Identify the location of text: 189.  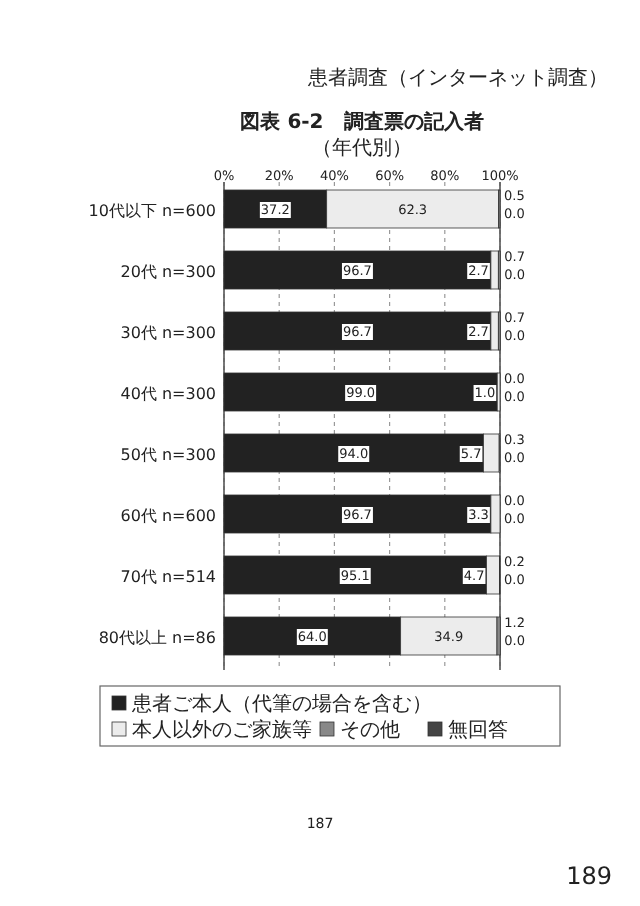
(589, 876).